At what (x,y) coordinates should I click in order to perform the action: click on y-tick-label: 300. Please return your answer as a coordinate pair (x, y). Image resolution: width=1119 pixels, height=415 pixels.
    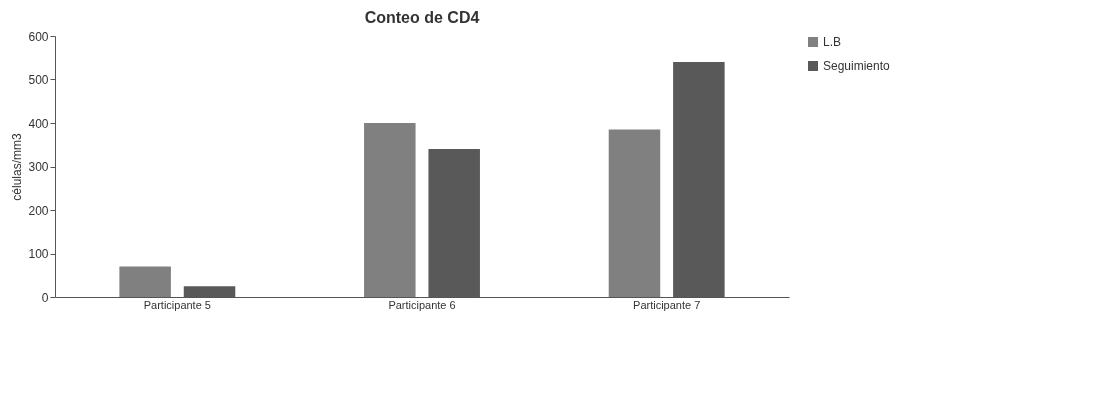
    Looking at the image, I should click on (38, 167).